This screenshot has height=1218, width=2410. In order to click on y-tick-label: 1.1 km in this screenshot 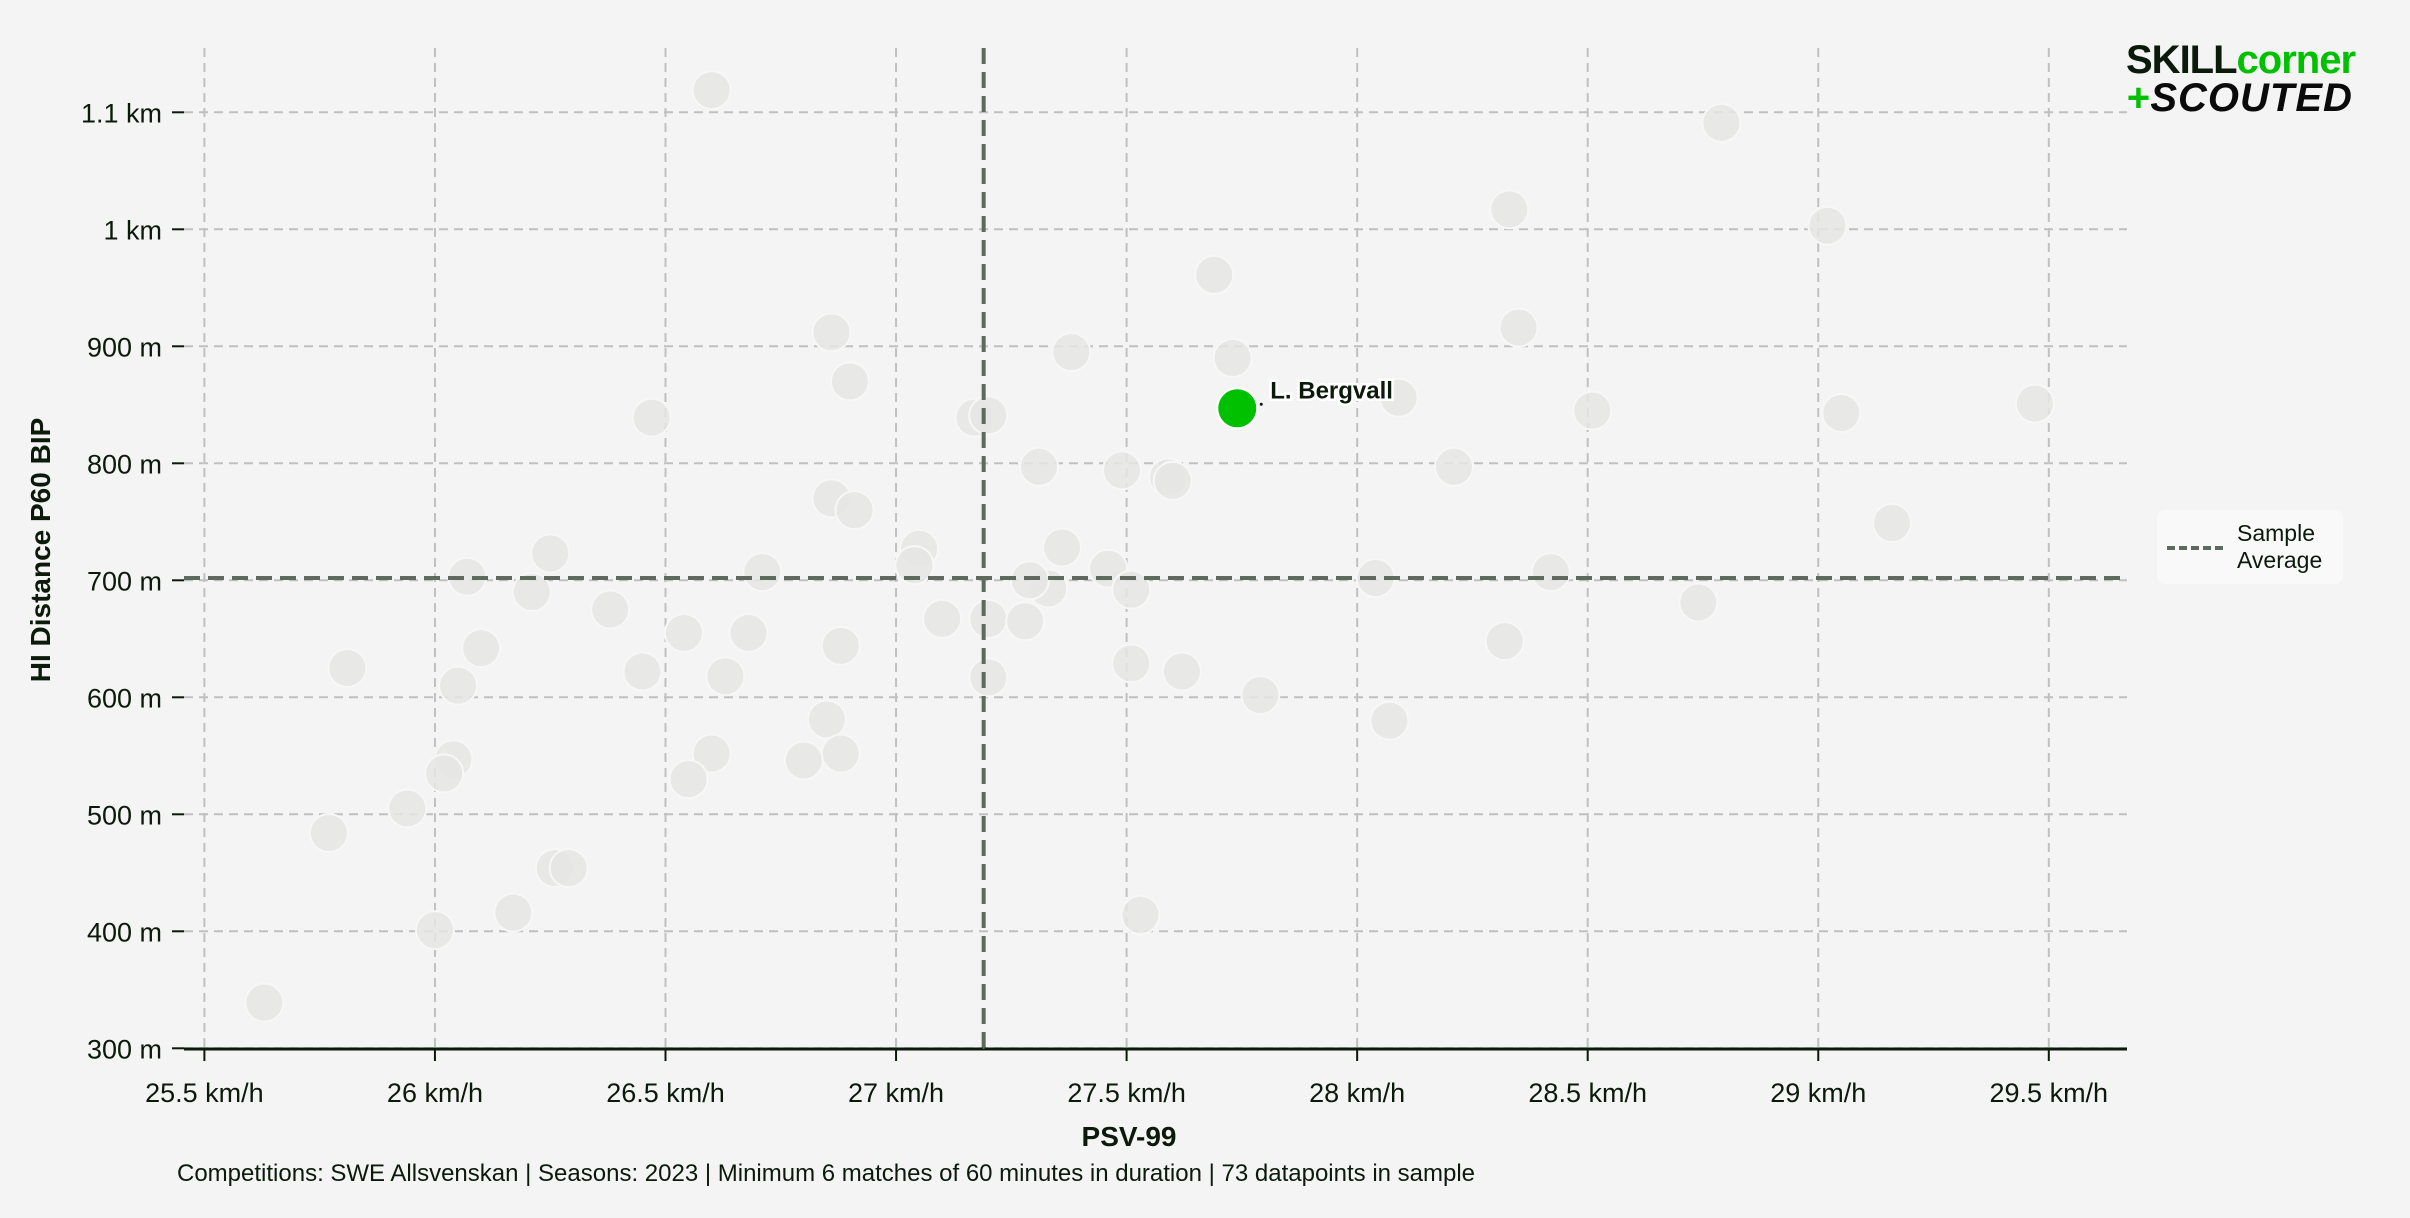, I will do `click(121, 113)`.